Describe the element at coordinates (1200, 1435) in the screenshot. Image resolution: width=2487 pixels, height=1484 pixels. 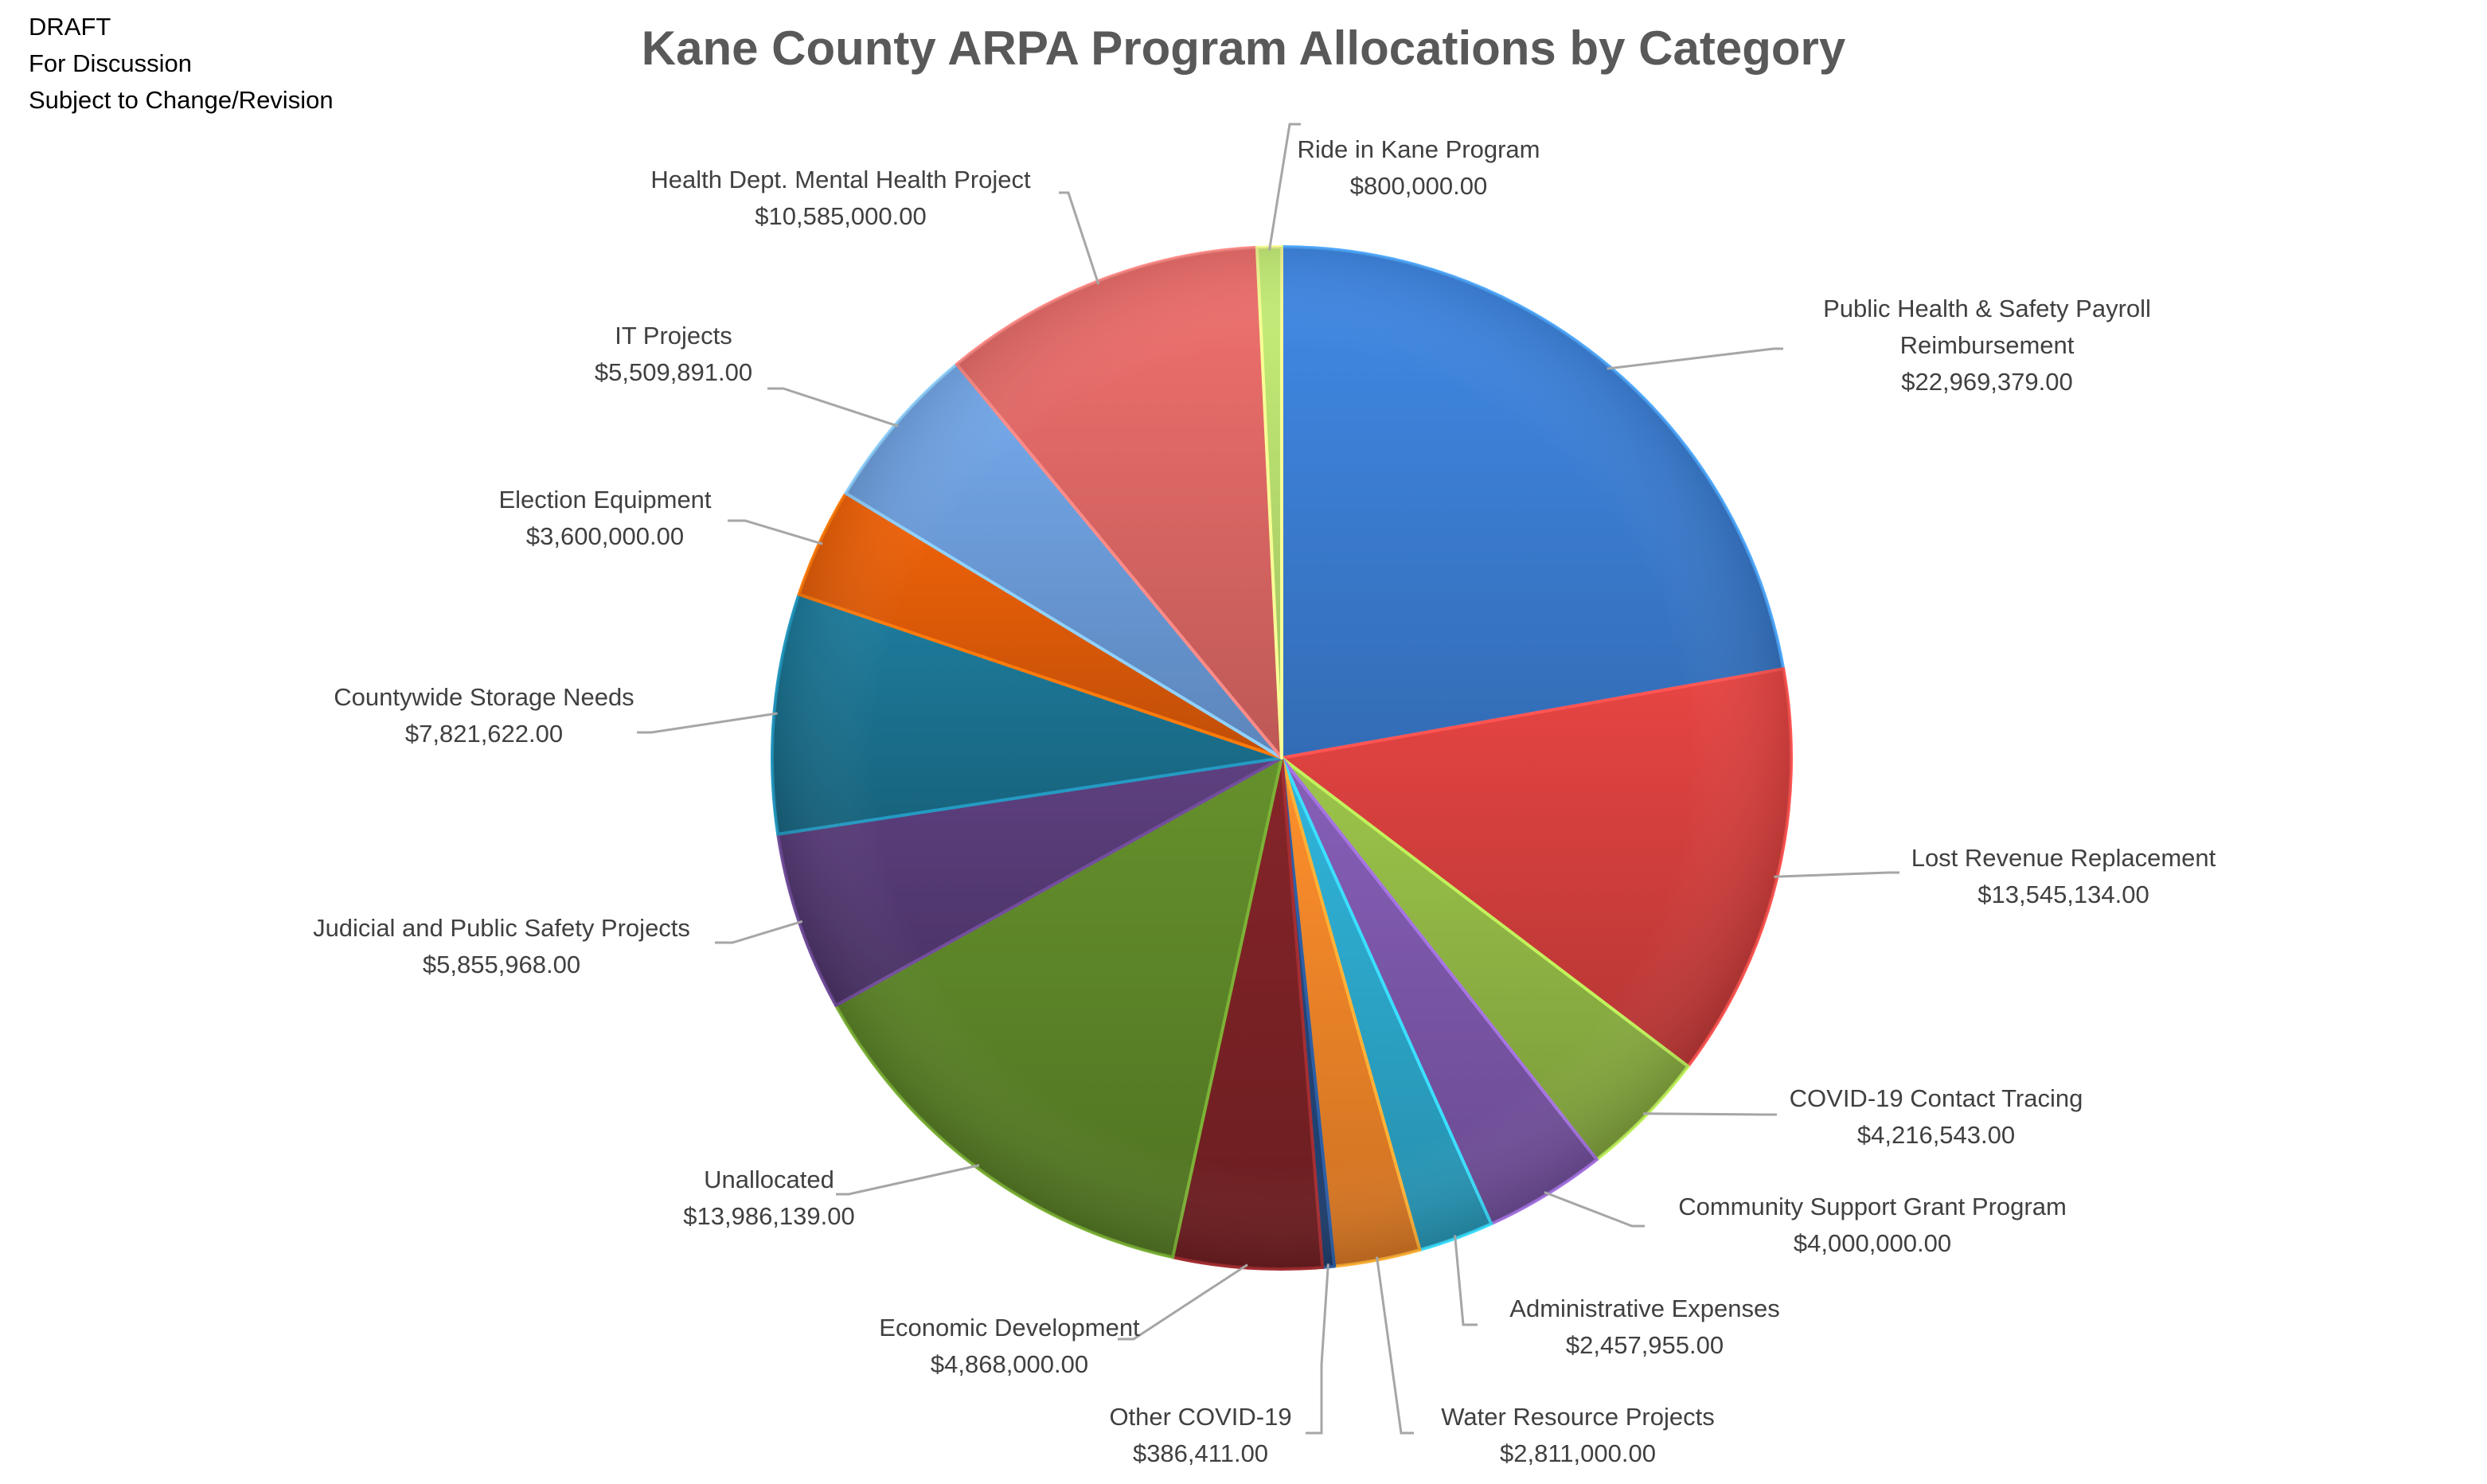
I see `data-label-other-covid-19: Other COVID-19 $386,411.00` at that location.